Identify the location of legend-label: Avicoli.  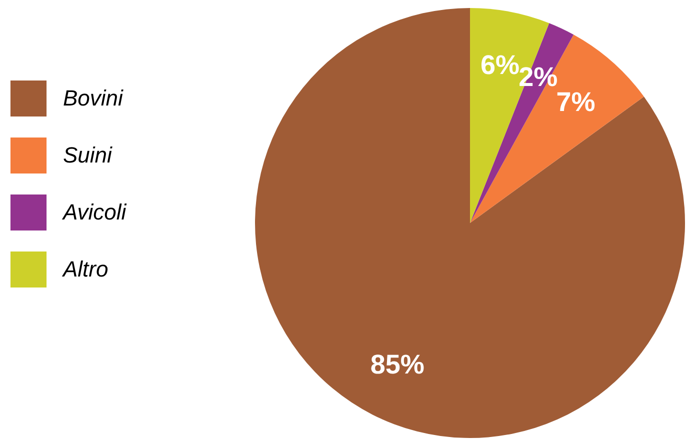
(94, 212).